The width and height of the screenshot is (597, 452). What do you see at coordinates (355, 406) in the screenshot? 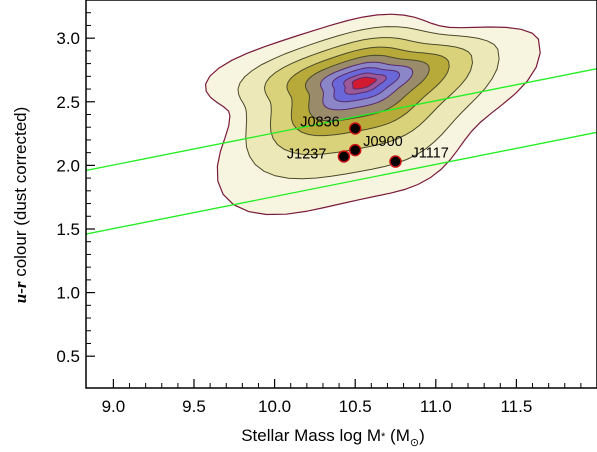
I see `x-tick-label: 10.5` at bounding box center [355, 406].